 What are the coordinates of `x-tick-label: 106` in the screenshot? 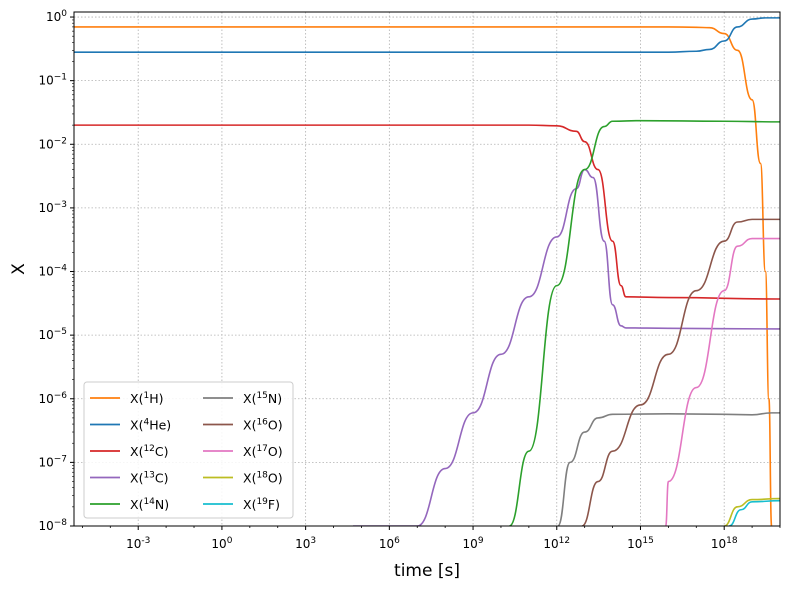 It's located at (389, 543).